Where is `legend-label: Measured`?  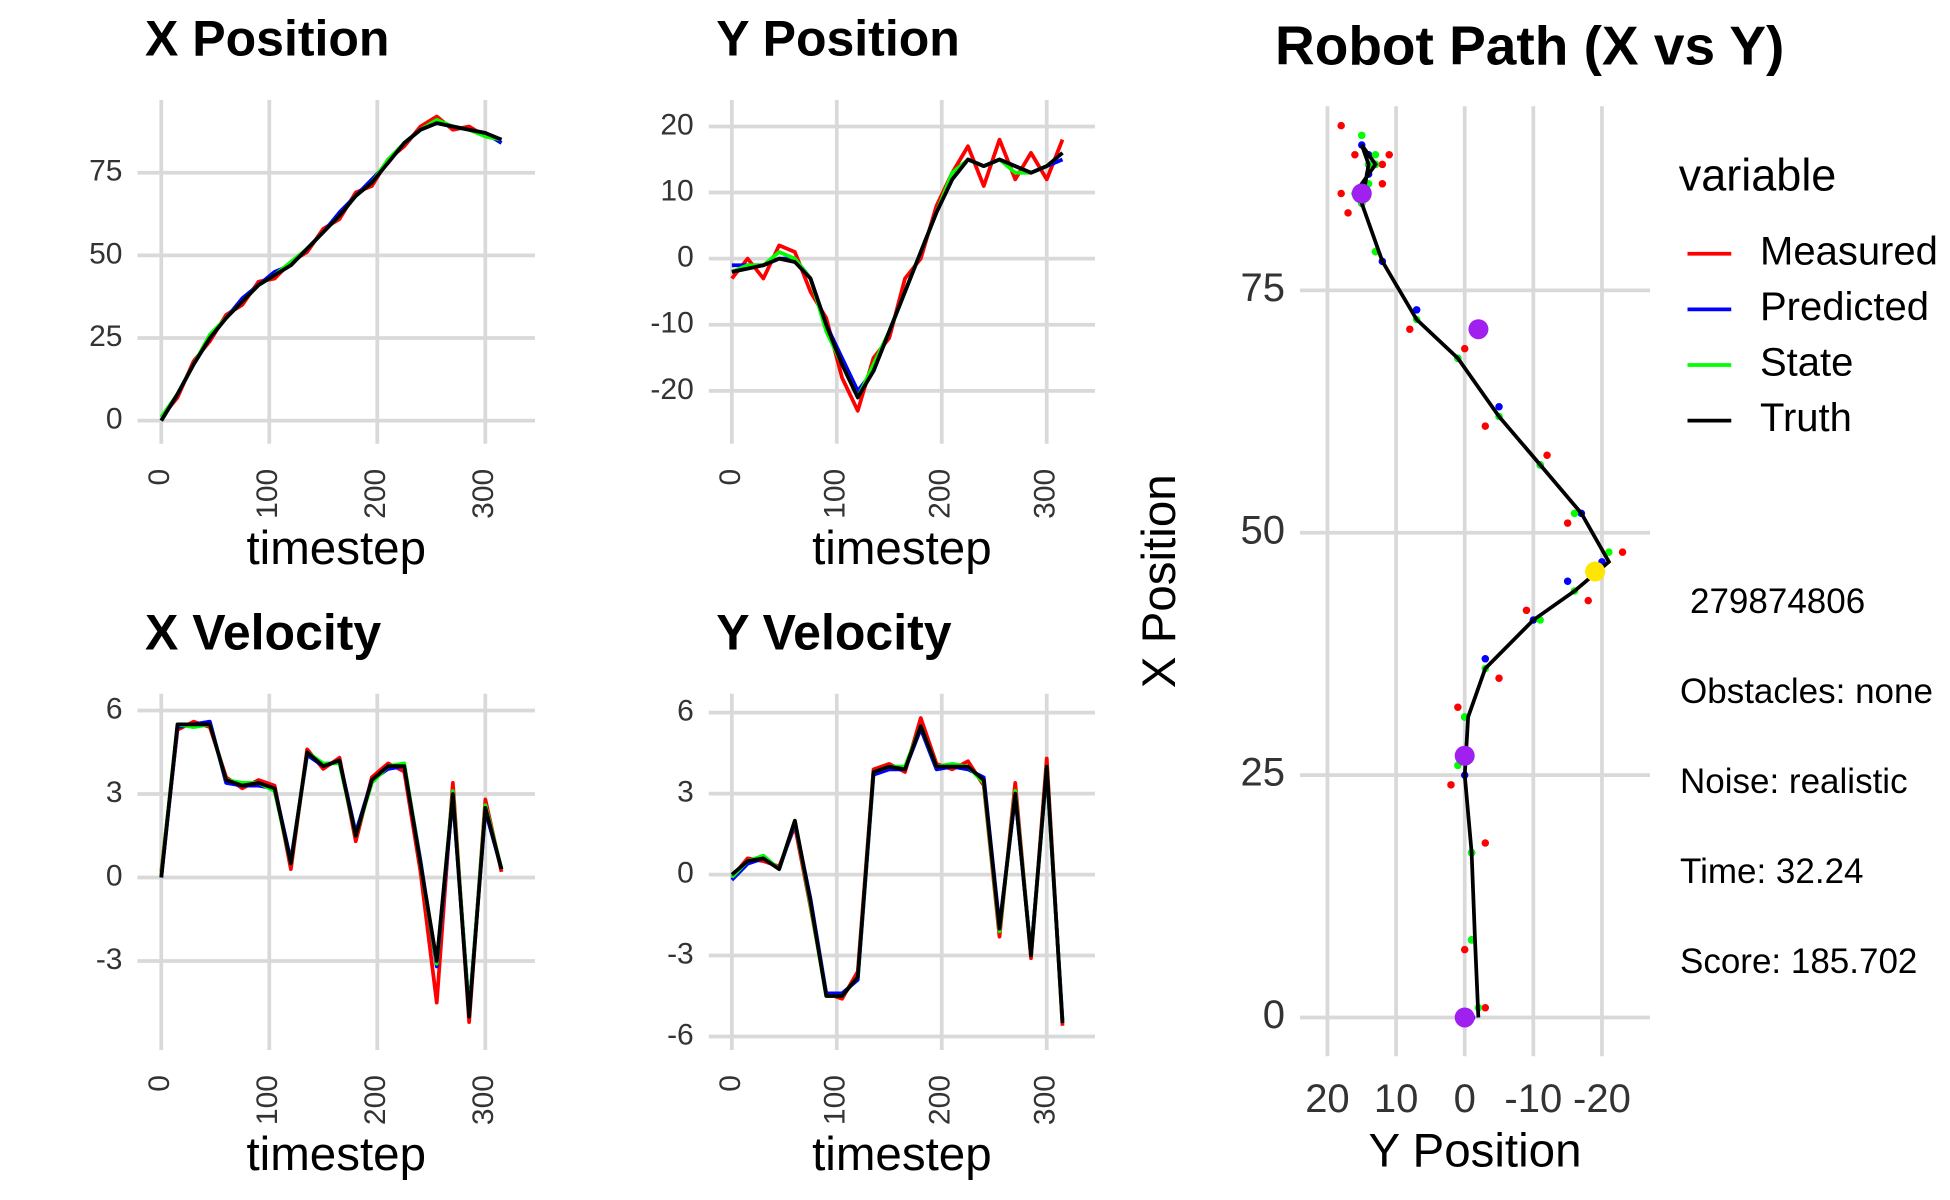 legend-label: Measured is located at coordinates (1849, 251).